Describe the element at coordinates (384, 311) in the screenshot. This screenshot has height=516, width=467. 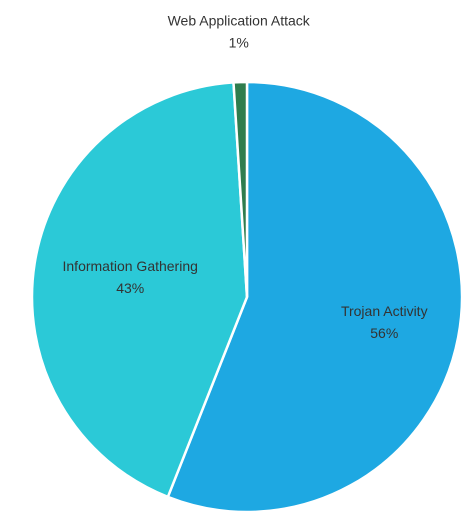
I see `slice-label: Trojan Activity` at that location.